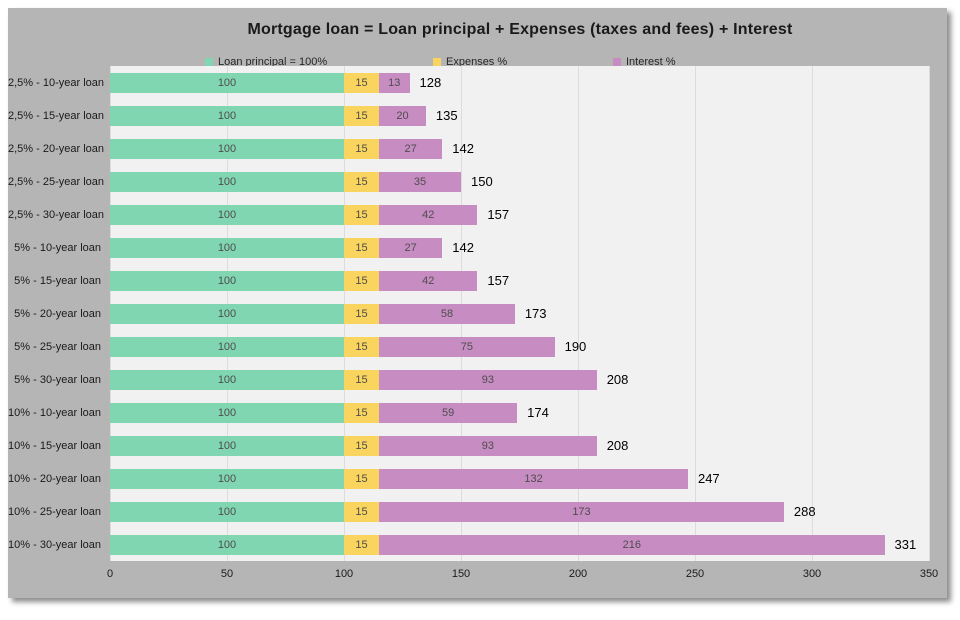 The image size is (960, 620). What do you see at coordinates (804, 511) in the screenshot?
I see `total-label: 288` at bounding box center [804, 511].